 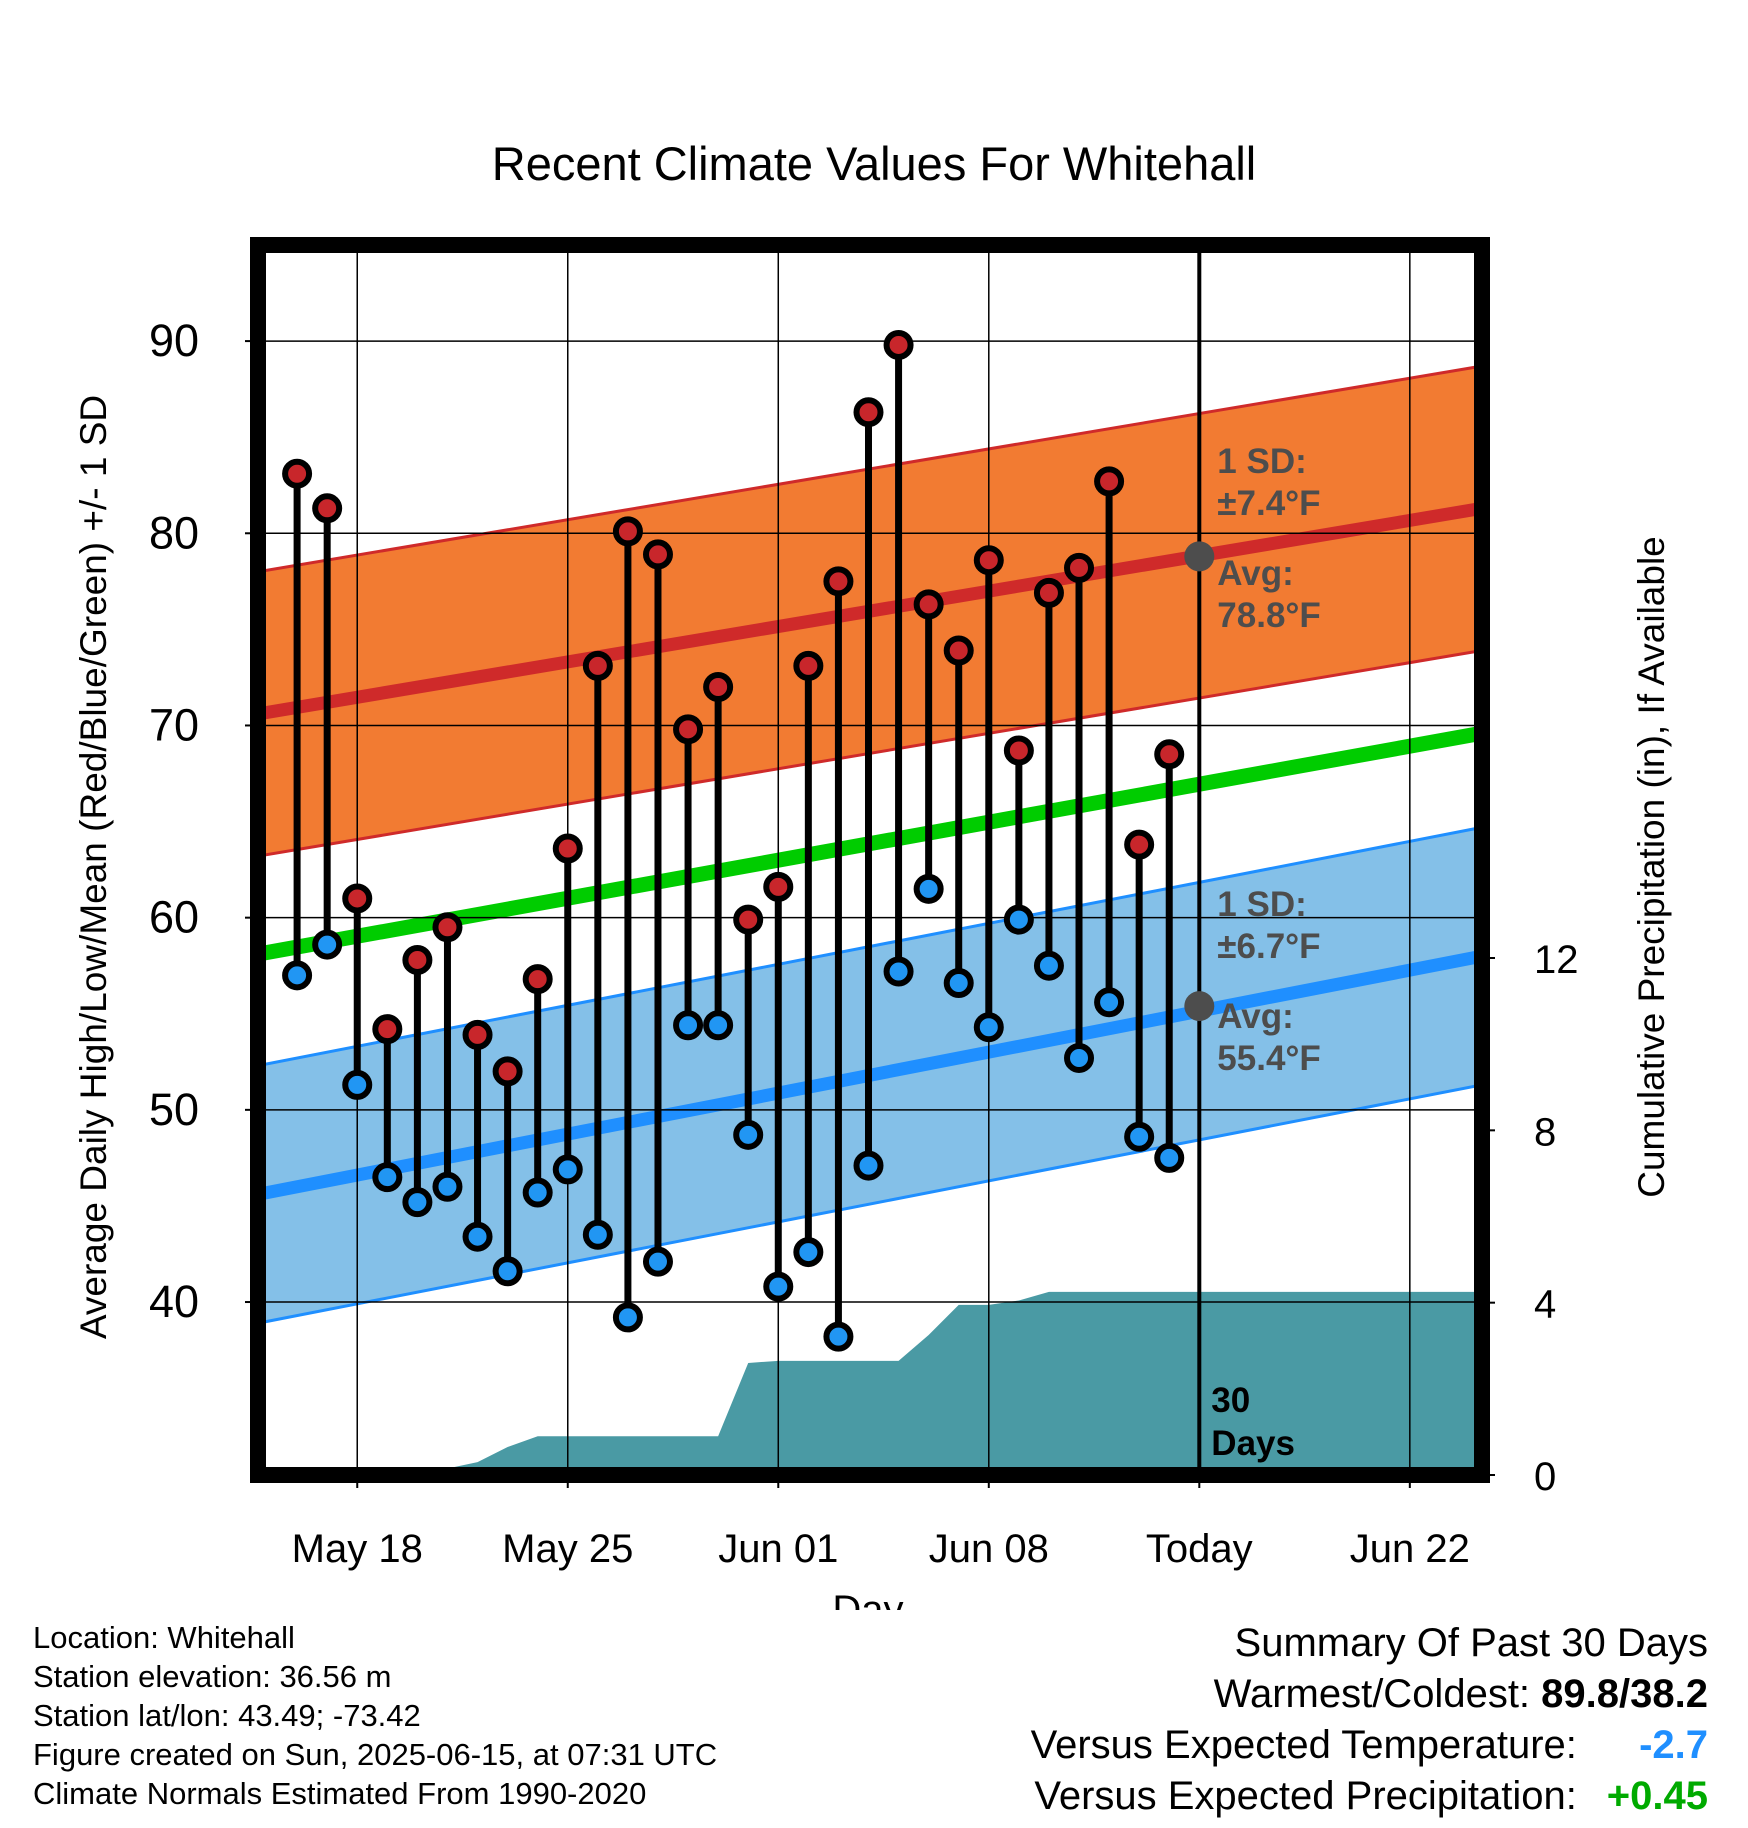 I want to click on low-avg-value: 55.4°F, so click(x=1269, y=1058).